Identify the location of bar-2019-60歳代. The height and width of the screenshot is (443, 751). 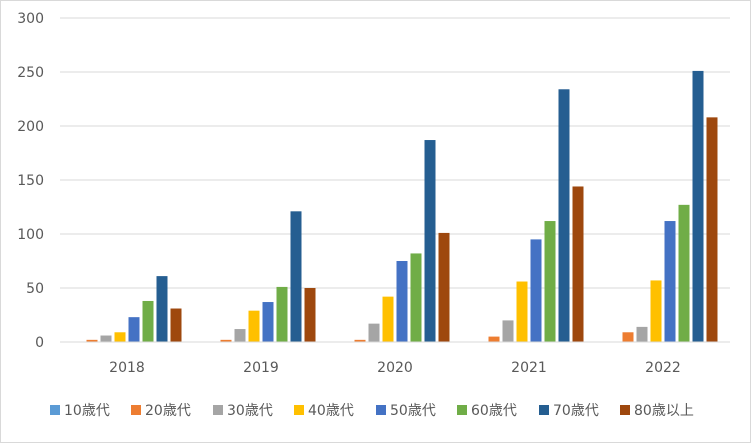
(282, 314).